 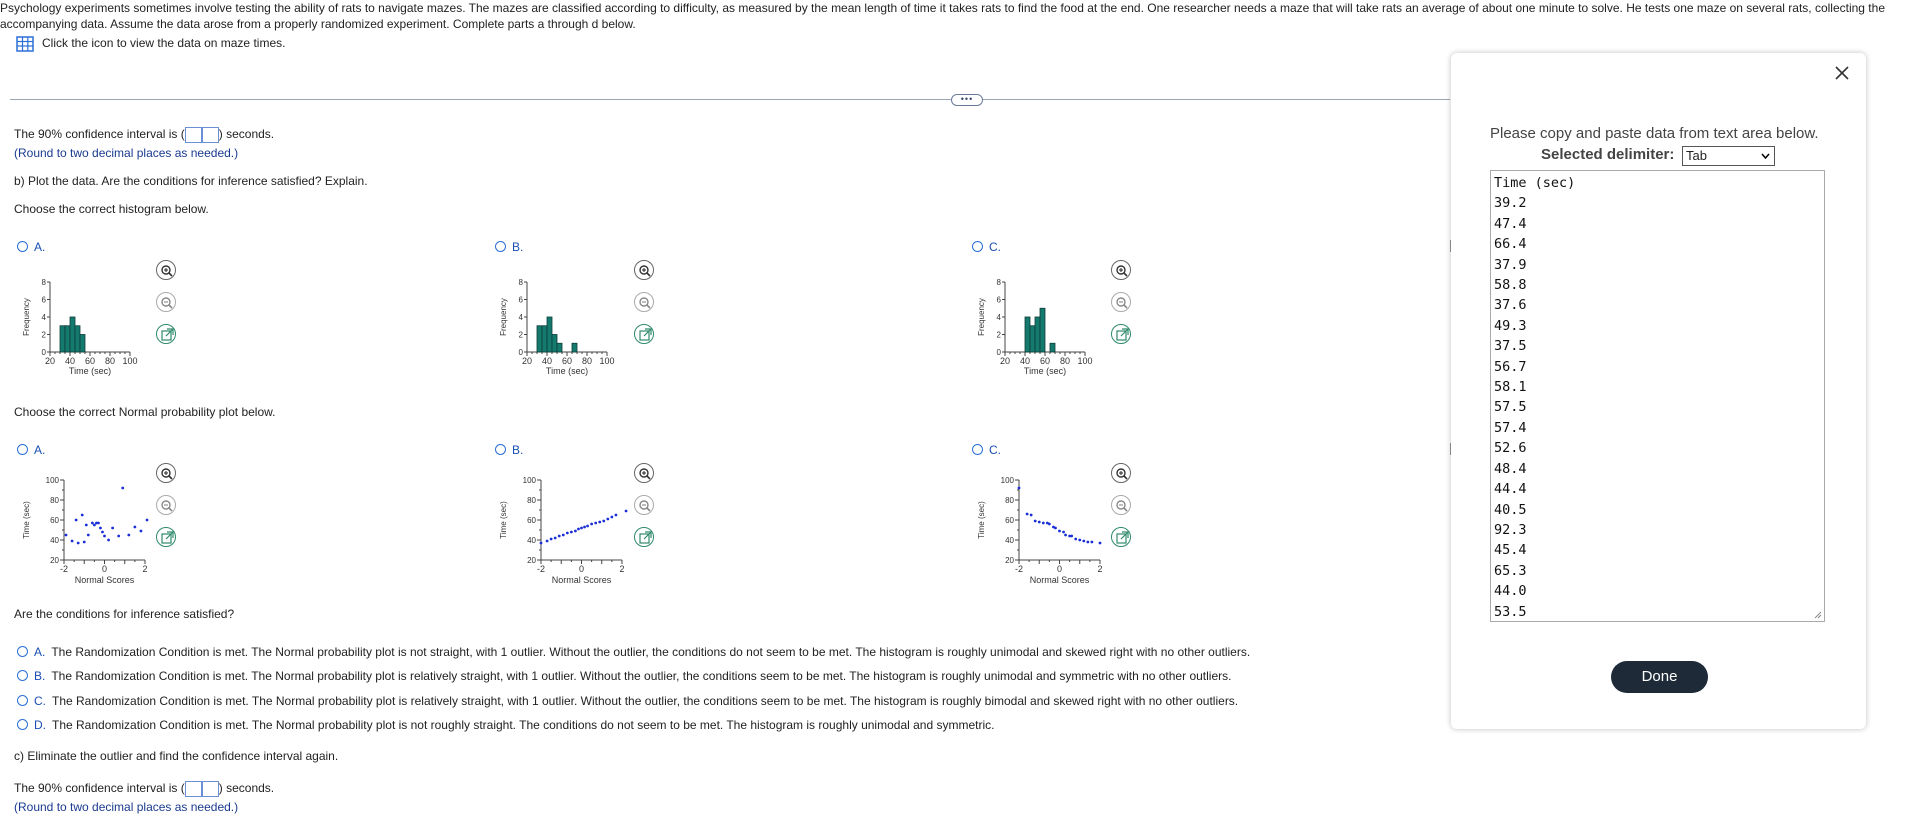 I want to click on data-table-icon, so click(x=25, y=44).